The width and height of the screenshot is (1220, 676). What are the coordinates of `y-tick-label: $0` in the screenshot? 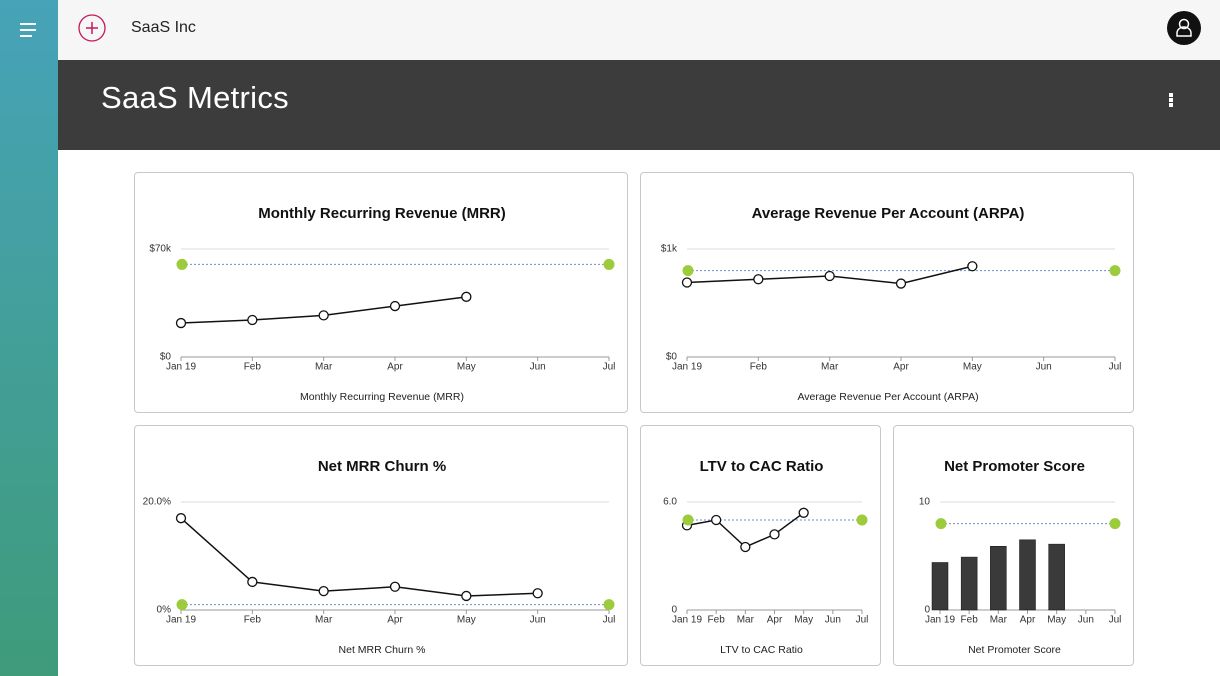 It's located at (166, 357).